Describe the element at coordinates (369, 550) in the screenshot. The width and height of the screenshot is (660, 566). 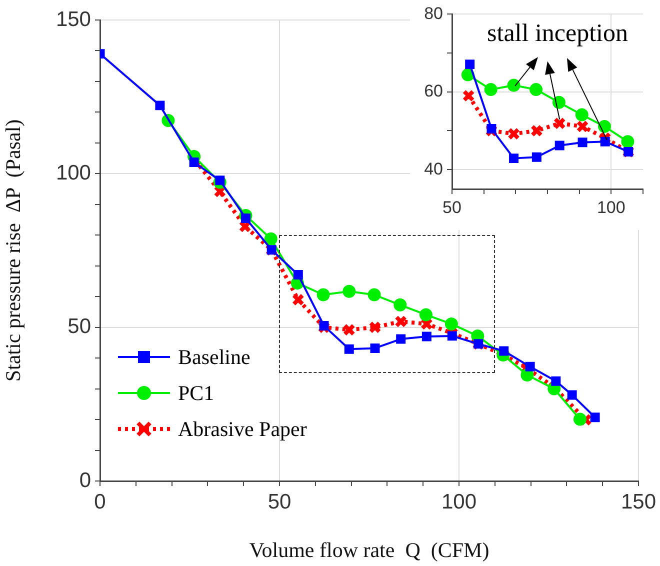
I see `x-axis-title: Volume flow rate Q (CFM)` at that location.